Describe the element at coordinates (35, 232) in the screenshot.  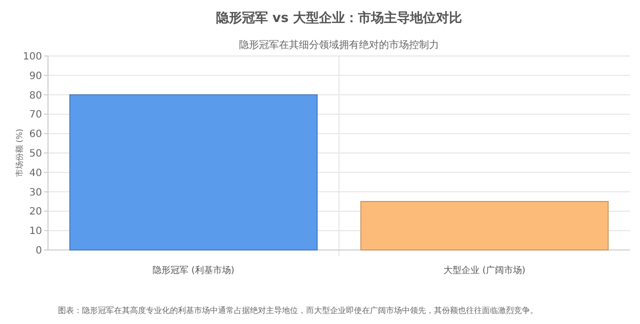
I see `y-tick-label: 10` at that location.